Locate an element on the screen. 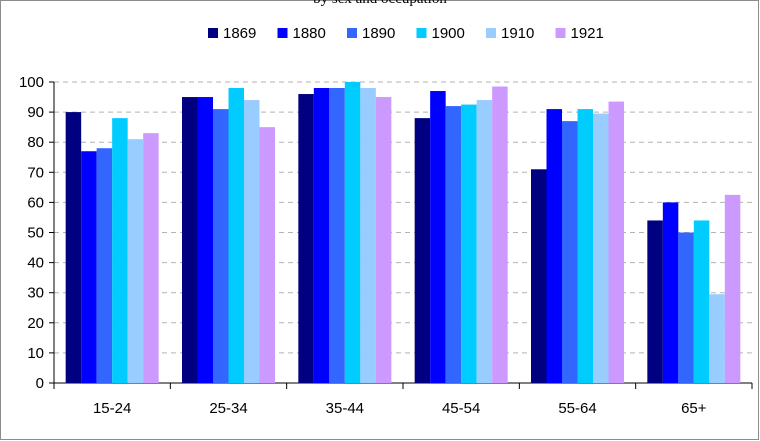  legend-label-1900: 1900 is located at coordinates (448, 33).